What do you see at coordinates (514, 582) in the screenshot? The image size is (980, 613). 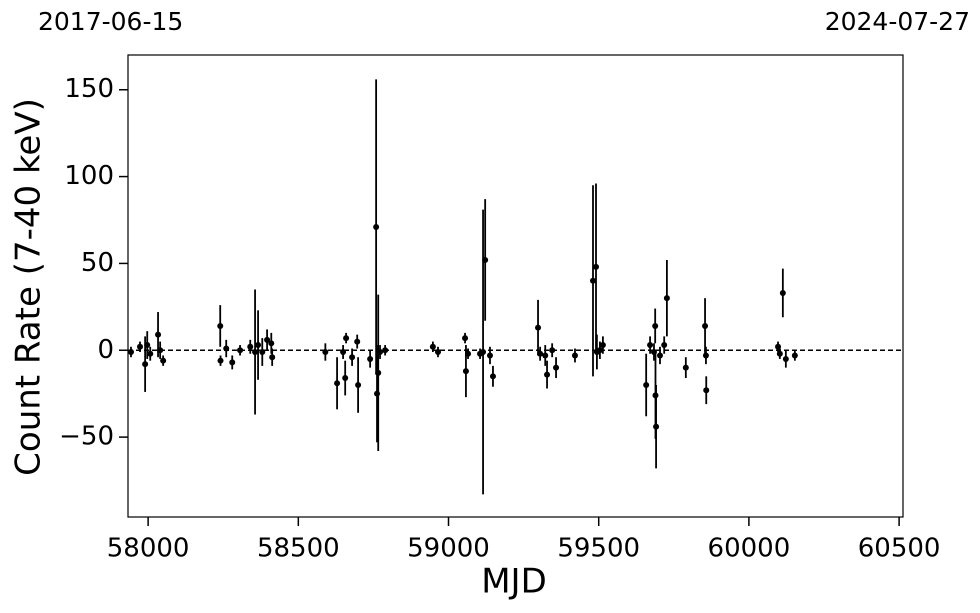 I see `x-axis-label: MJD` at bounding box center [514, 582].